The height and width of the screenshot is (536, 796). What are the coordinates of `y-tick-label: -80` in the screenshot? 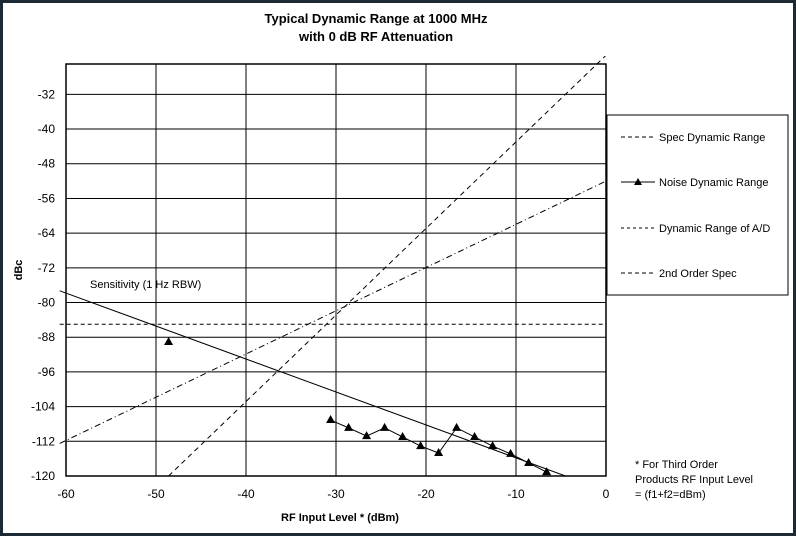 It's located at (47, 303).